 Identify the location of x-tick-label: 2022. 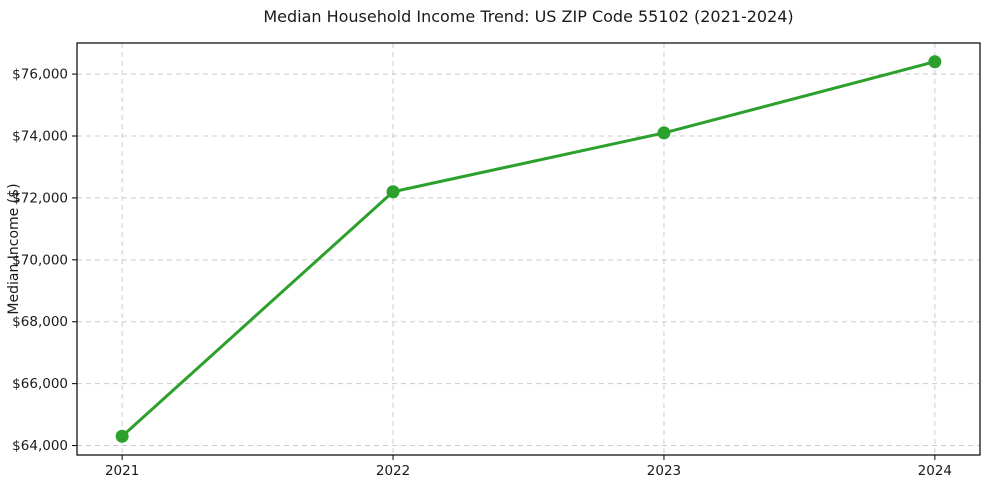
(393, 471).